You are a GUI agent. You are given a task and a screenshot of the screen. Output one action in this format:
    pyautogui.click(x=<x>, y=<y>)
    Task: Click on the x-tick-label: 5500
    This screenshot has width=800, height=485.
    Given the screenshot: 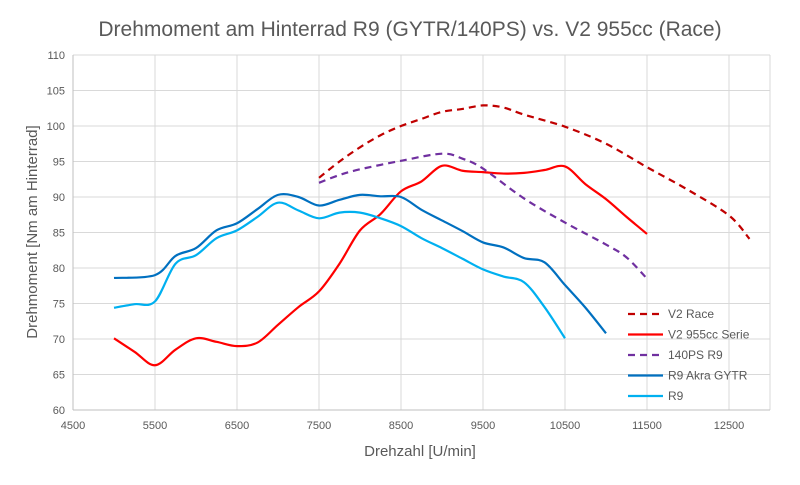 What is the action you would take?
    pyautogui.click(x=155, y=426)
    